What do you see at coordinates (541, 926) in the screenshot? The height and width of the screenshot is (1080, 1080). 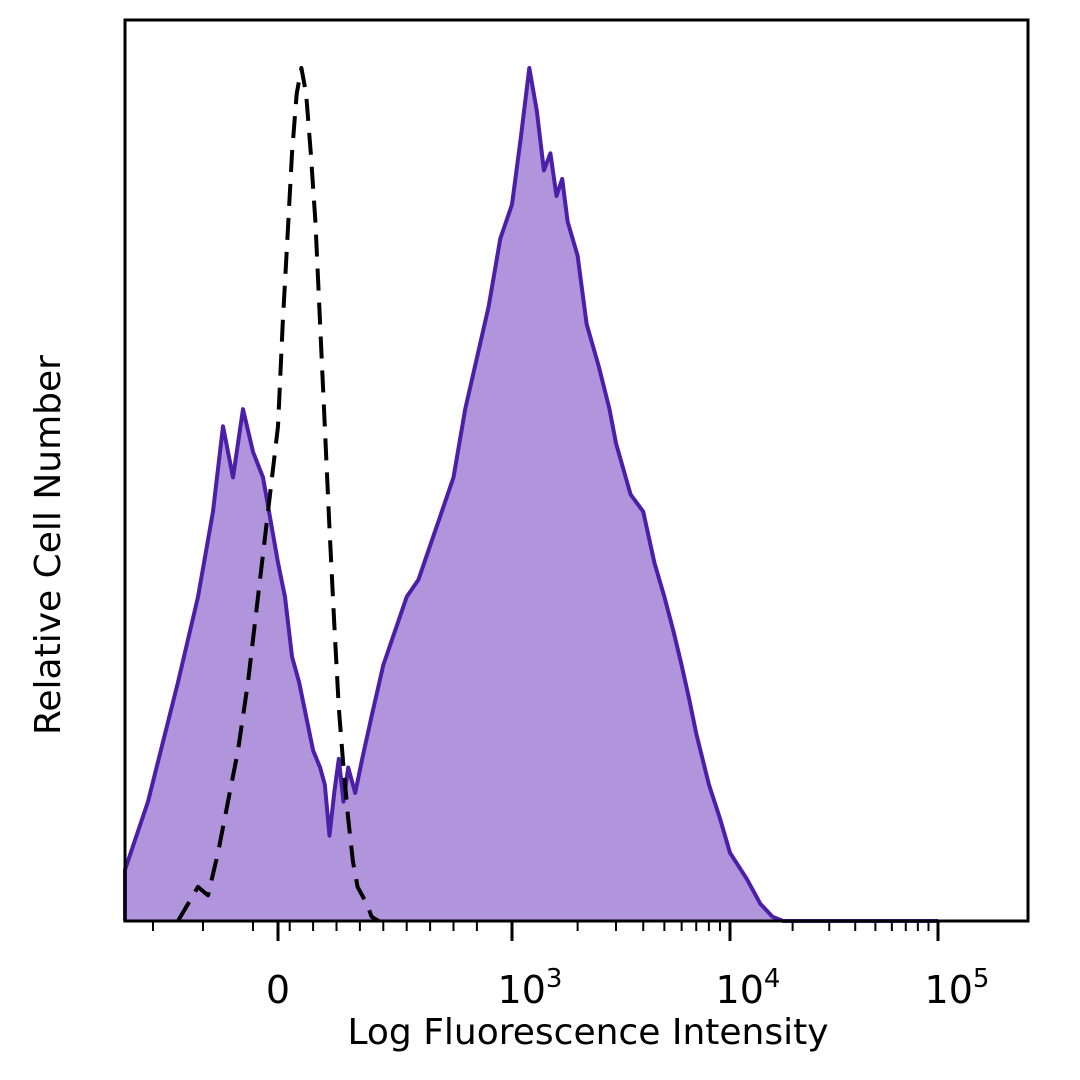 I see `x-minor-ticks` at bounding box center [541, 926].